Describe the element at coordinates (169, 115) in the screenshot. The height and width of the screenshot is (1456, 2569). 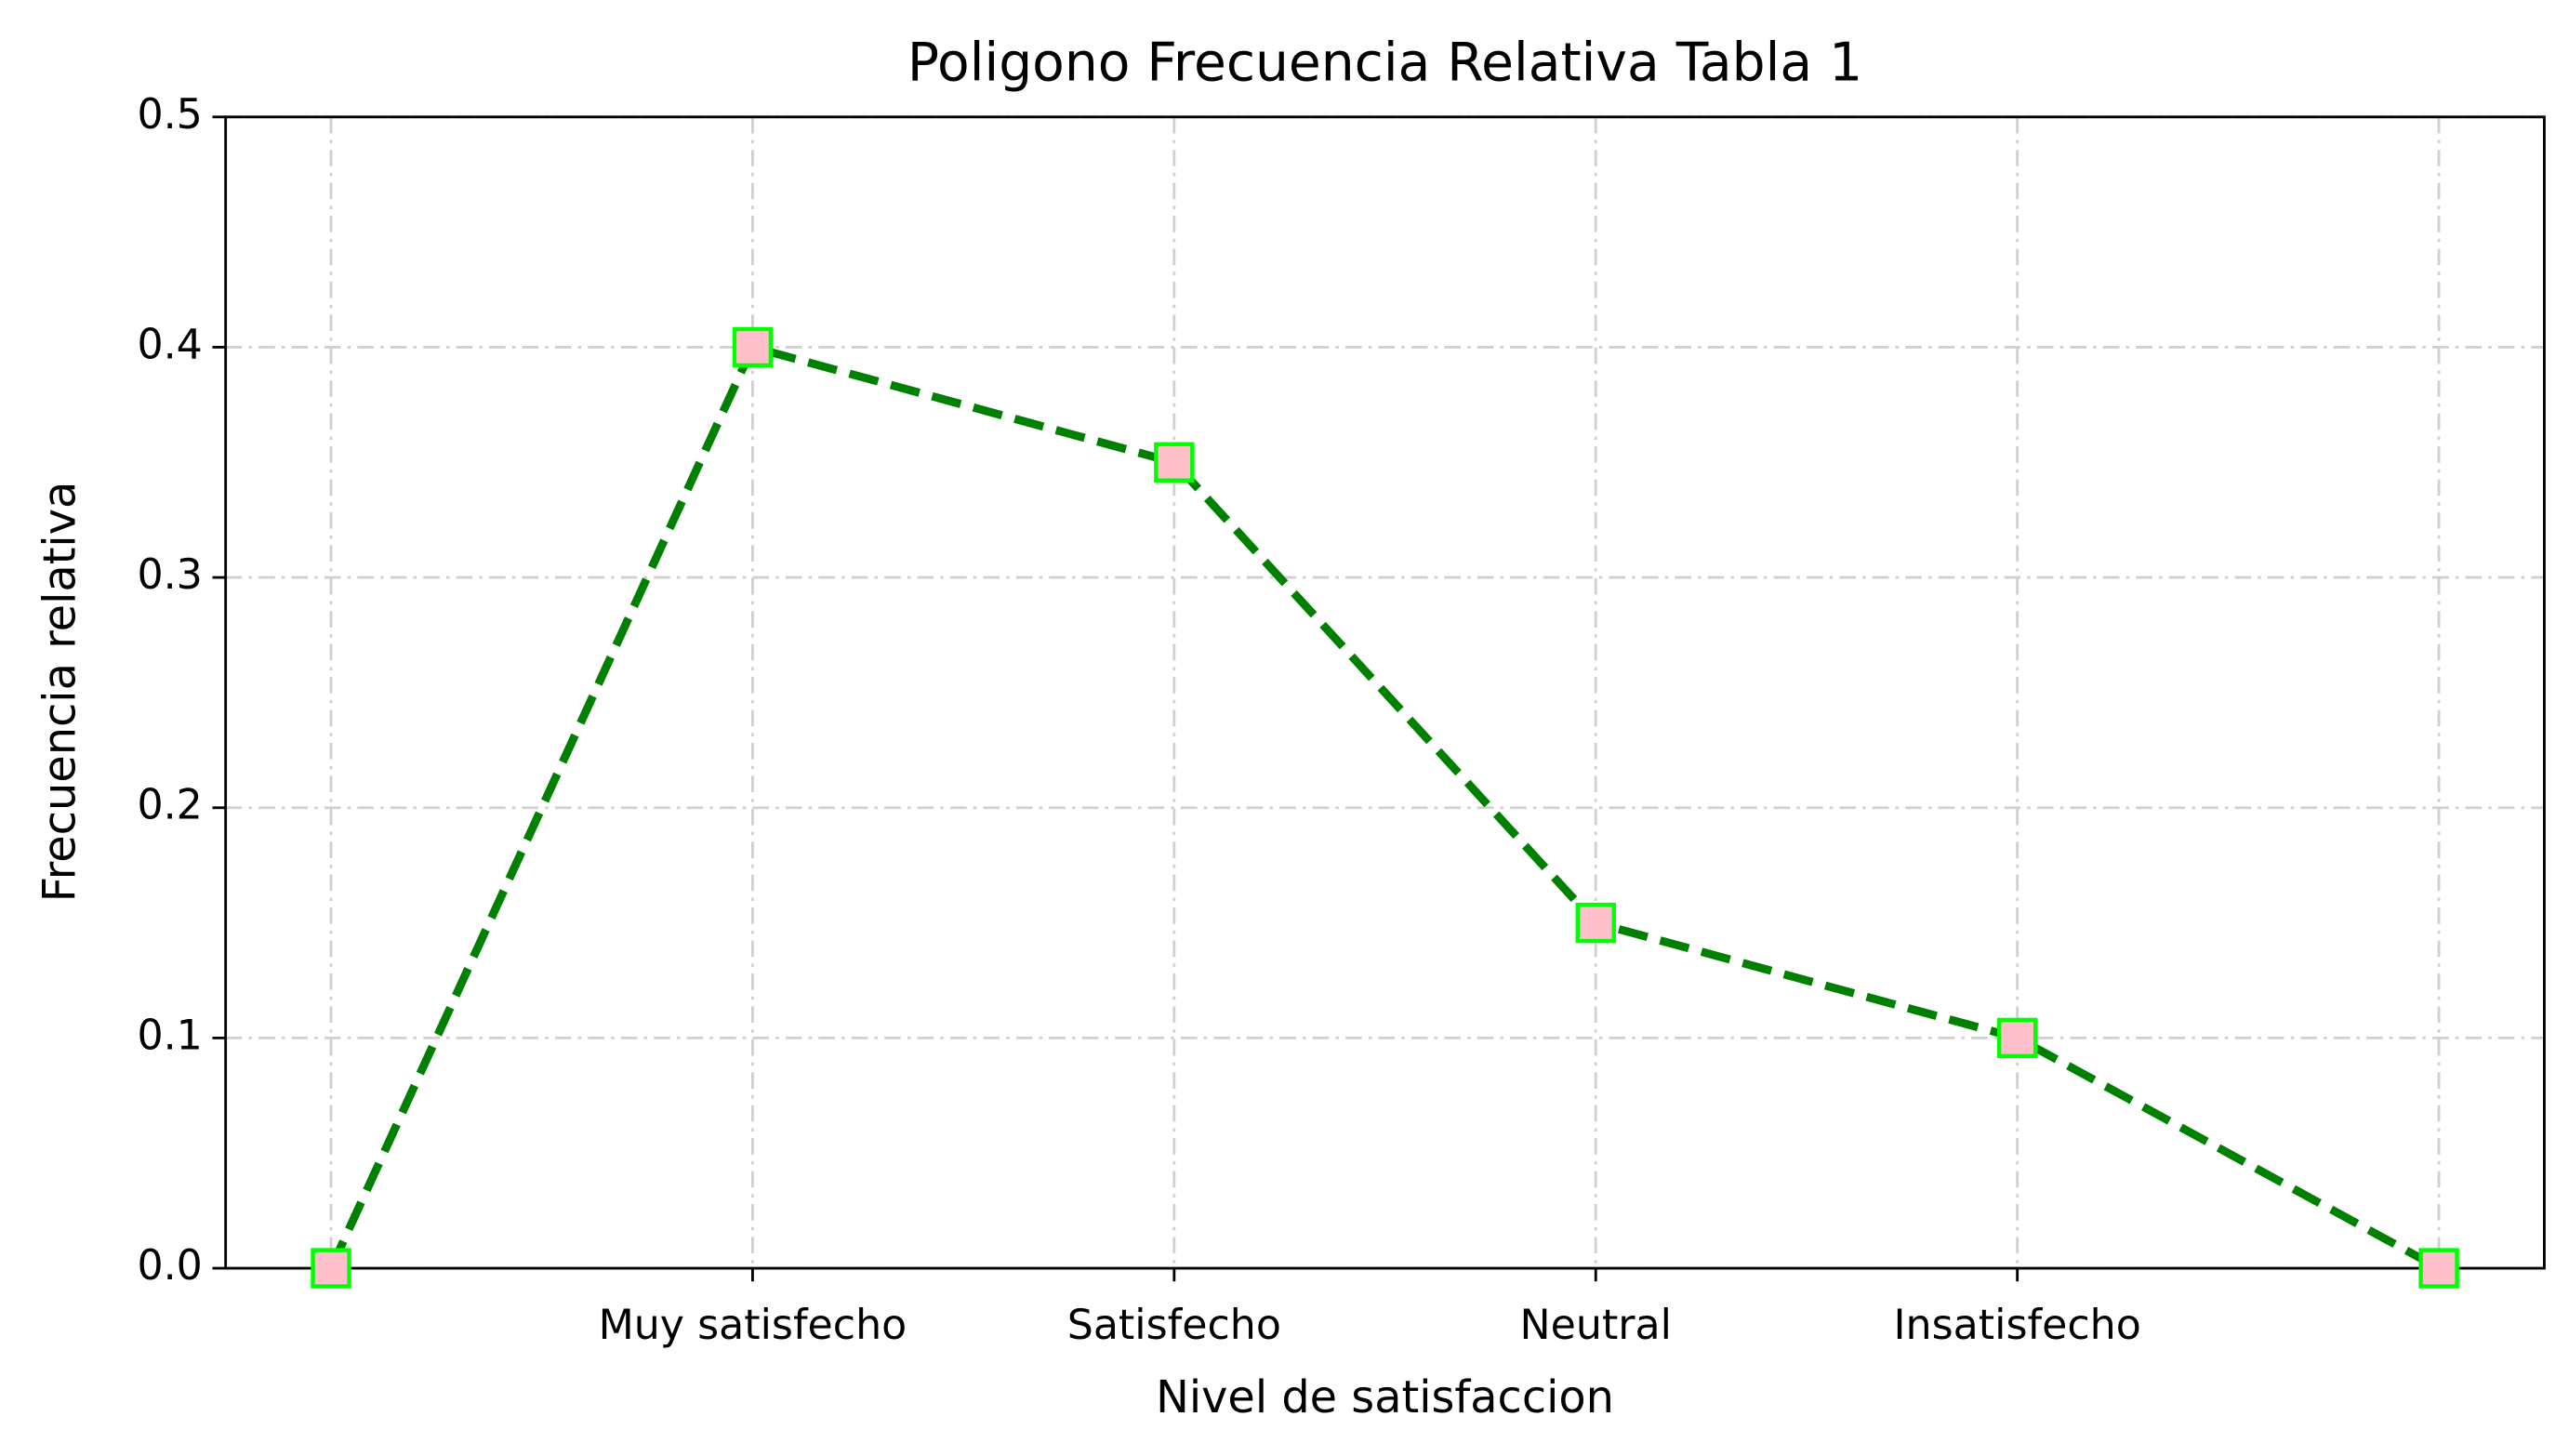
I see `y-tick-label: 0.5` at that location.